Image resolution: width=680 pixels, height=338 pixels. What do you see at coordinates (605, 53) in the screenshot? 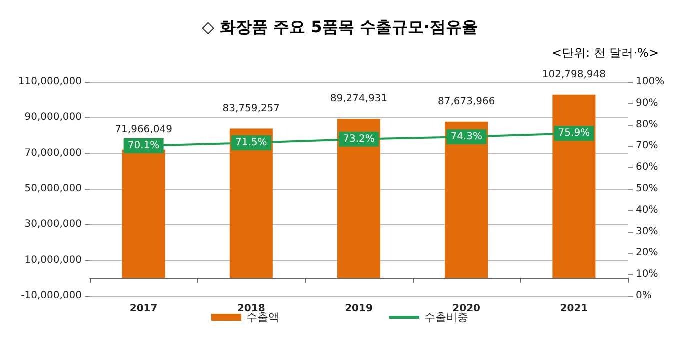
I see `chart-subtitle: <단위: 천 달러·%>` at bounding box center [605, 53].